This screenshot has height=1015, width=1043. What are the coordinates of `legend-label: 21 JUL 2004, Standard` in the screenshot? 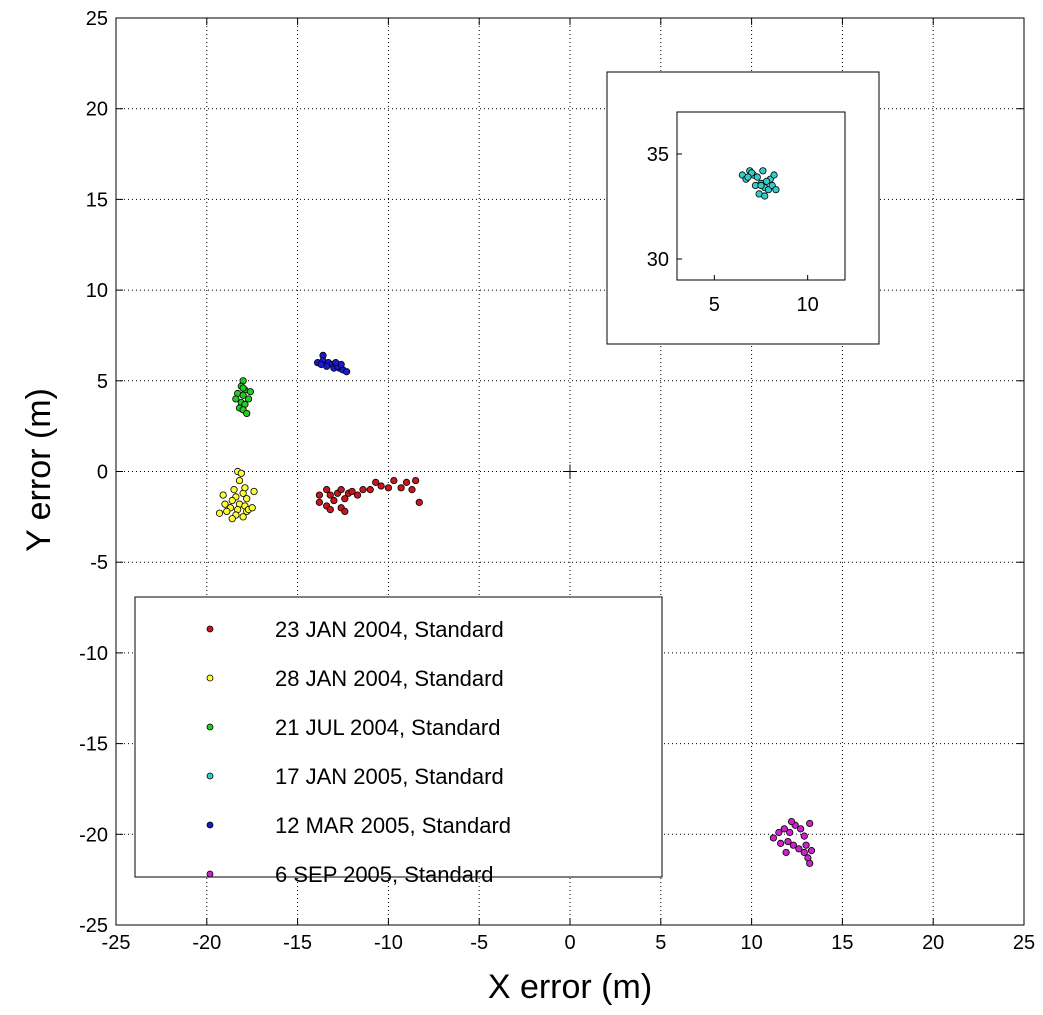 It's located at (387, 727).